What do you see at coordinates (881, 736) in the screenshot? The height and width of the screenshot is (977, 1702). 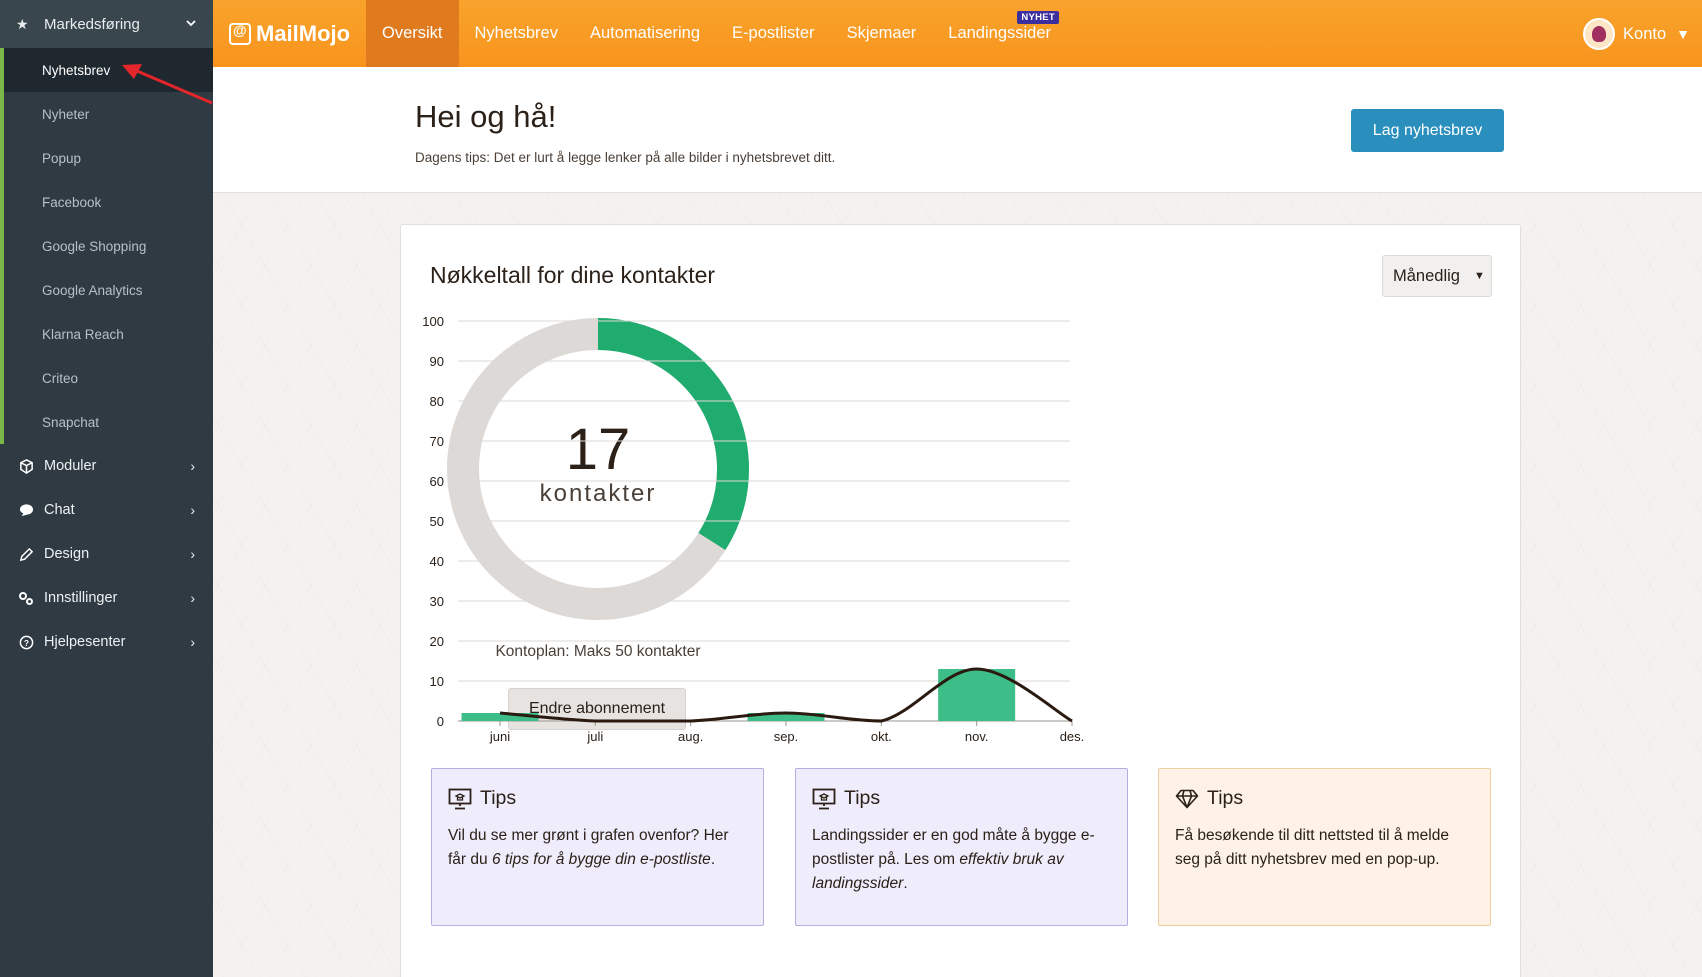 I see `x-tick-label: okt.` at bounding box center [881, 736].